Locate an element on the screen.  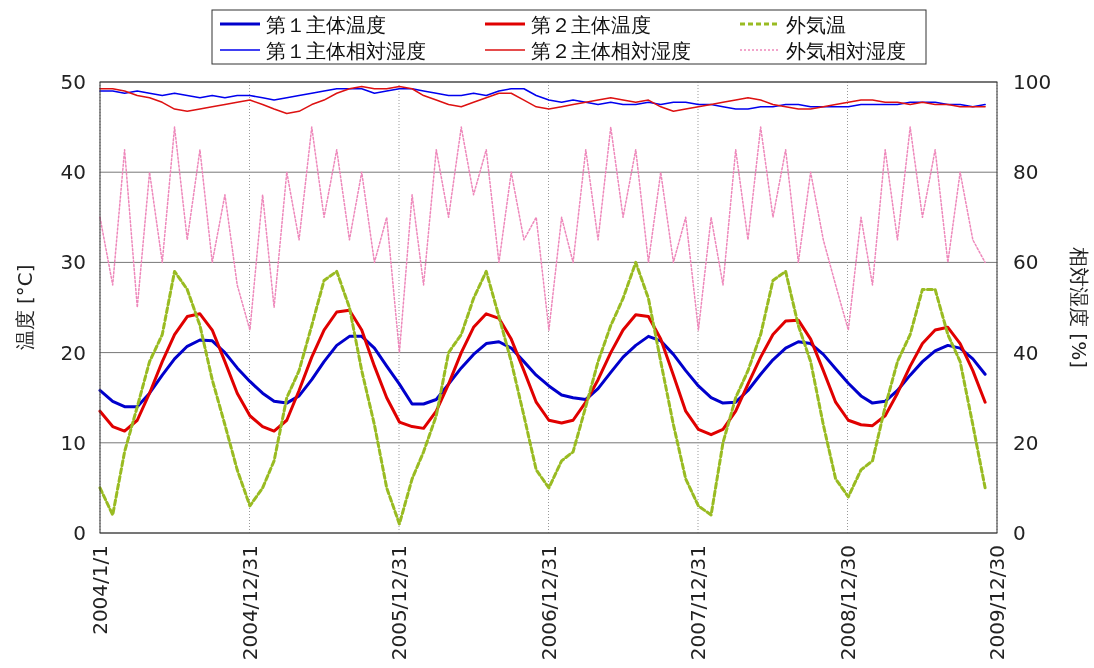
y2-axis-title: 相対湿度 [%] is located at coordinates (1079, 307).